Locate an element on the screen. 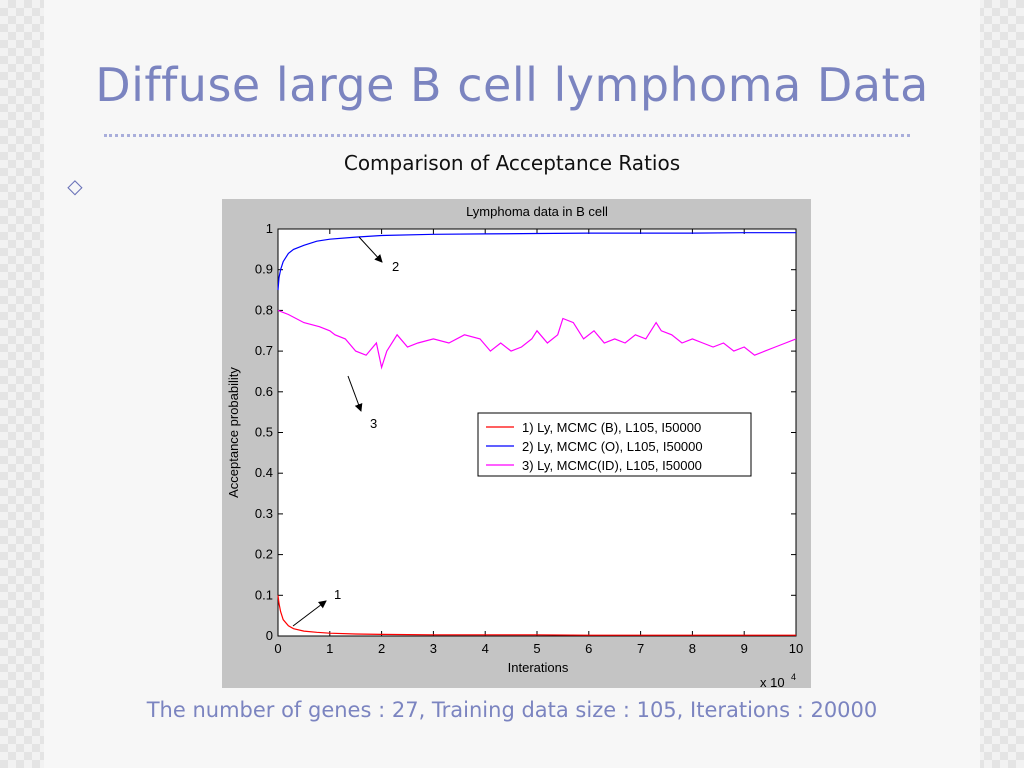 The image size is (1024, 768). x-tick-label: 10 is located at coordinates (796, 648).